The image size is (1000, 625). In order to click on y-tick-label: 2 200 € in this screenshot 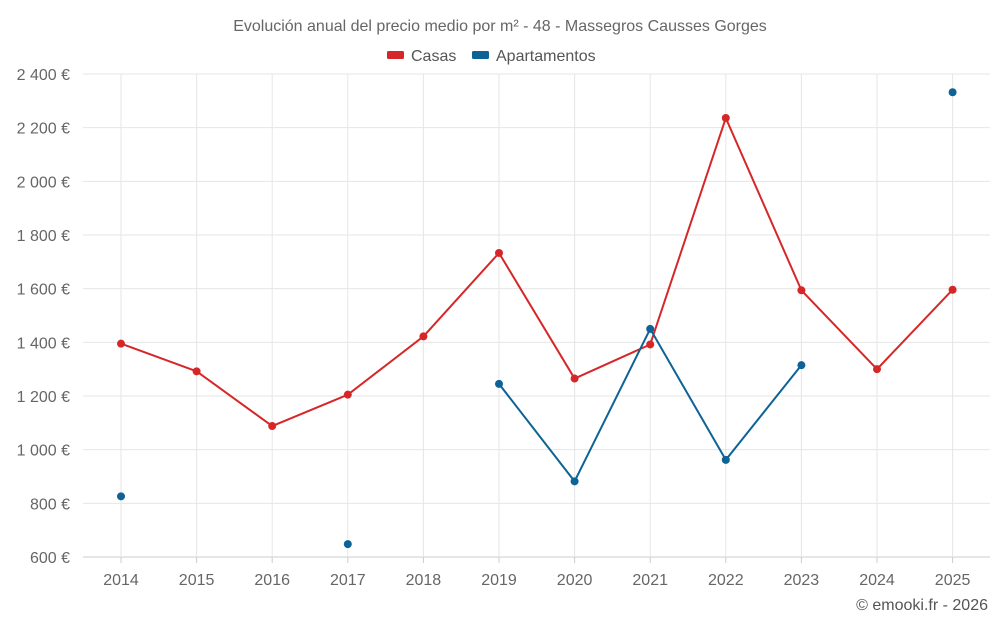, I will do `click(43, 129)`.